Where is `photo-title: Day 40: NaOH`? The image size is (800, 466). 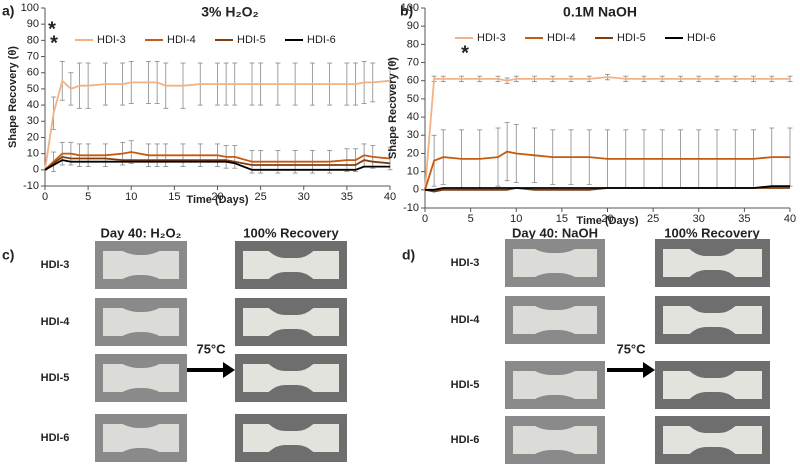 photo-title: Day 40: NaOH is located at coordinates (555, 232).